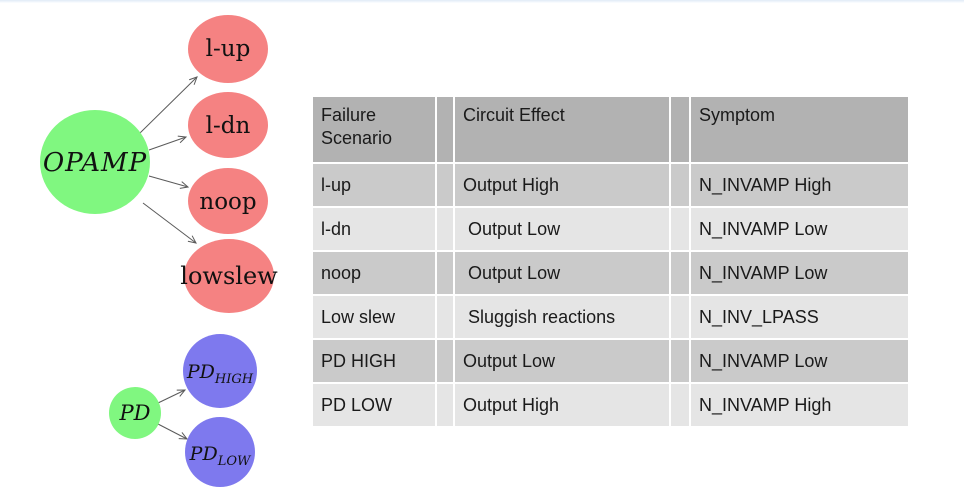 This screenshot has height=492, width=964. What do you see at coordinates (374, 129) in the screenshot?
I see `failure-scenario-header: Failure Scenario` at bounding box center [374, 129].